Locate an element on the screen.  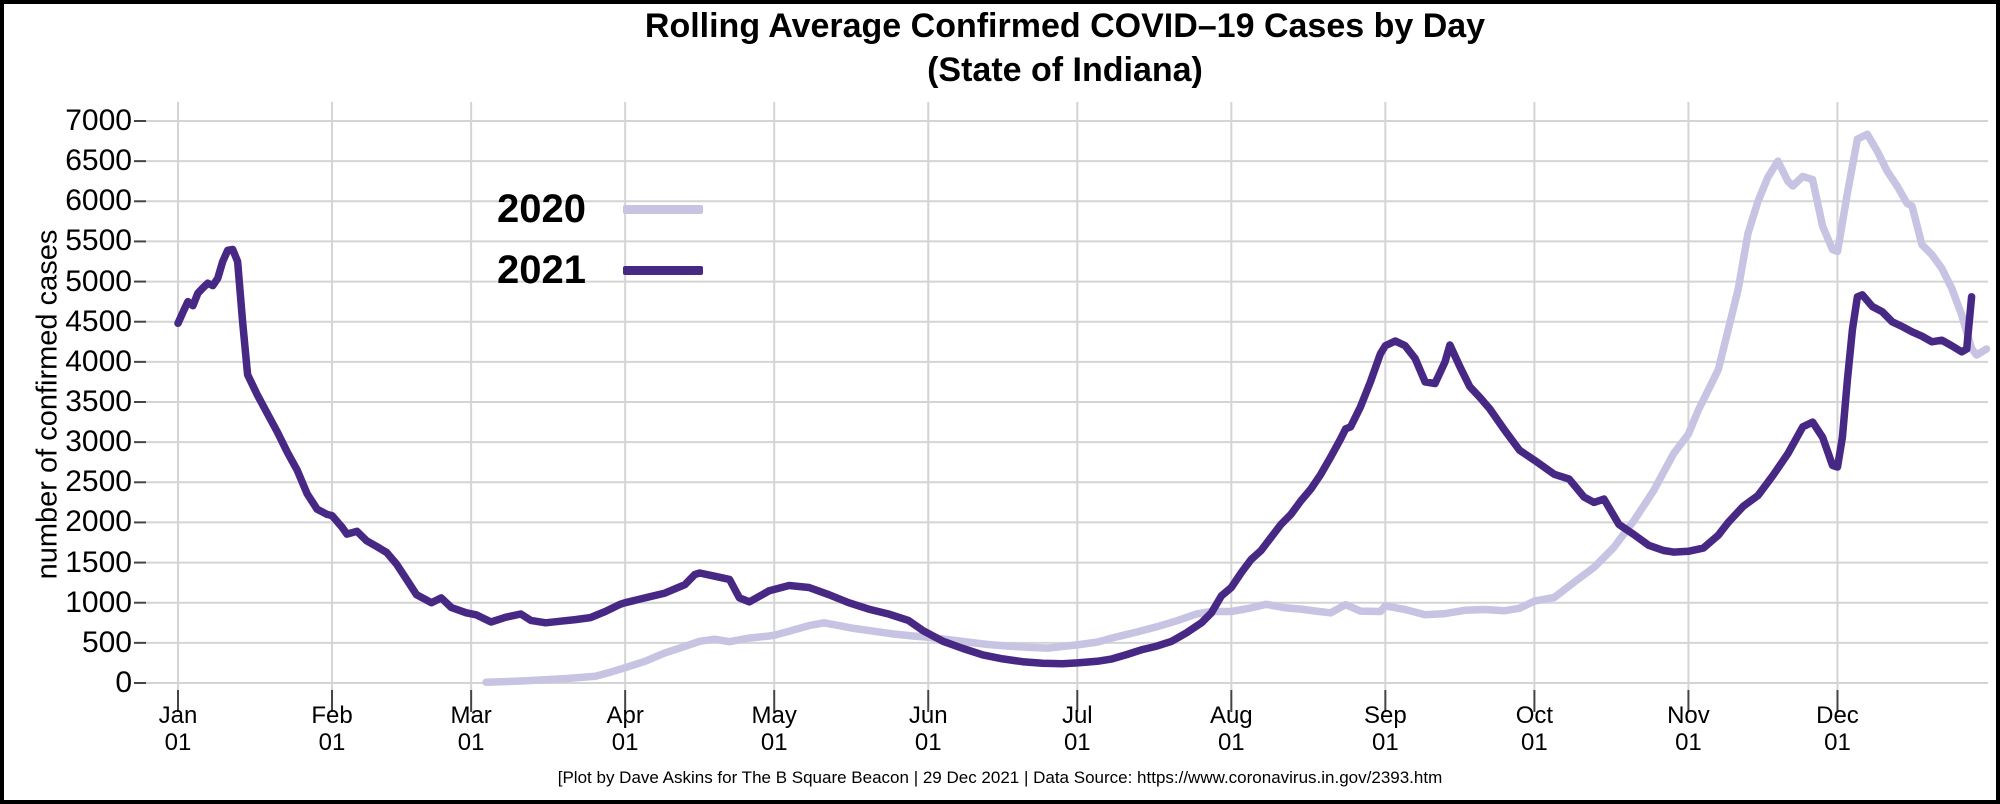
x-tick-label: Feb 01 is located at coordinates (332, 729).